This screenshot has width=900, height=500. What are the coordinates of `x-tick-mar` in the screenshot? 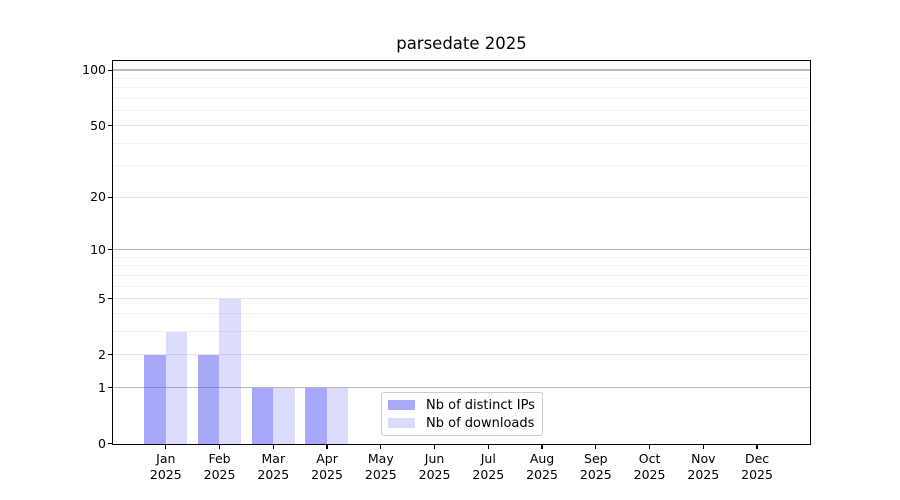 It's located at (273, 447).